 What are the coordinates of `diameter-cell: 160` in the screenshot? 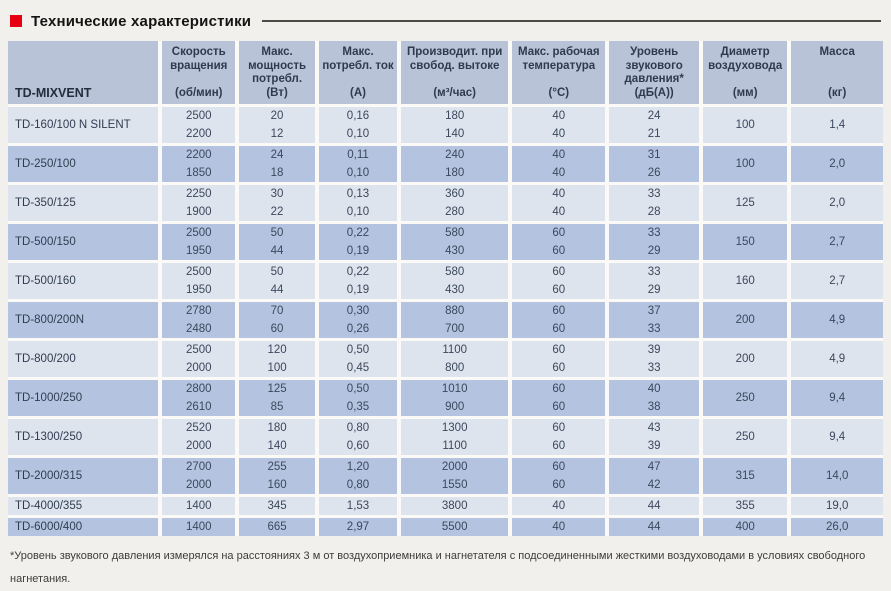 It's located at (744, 279).